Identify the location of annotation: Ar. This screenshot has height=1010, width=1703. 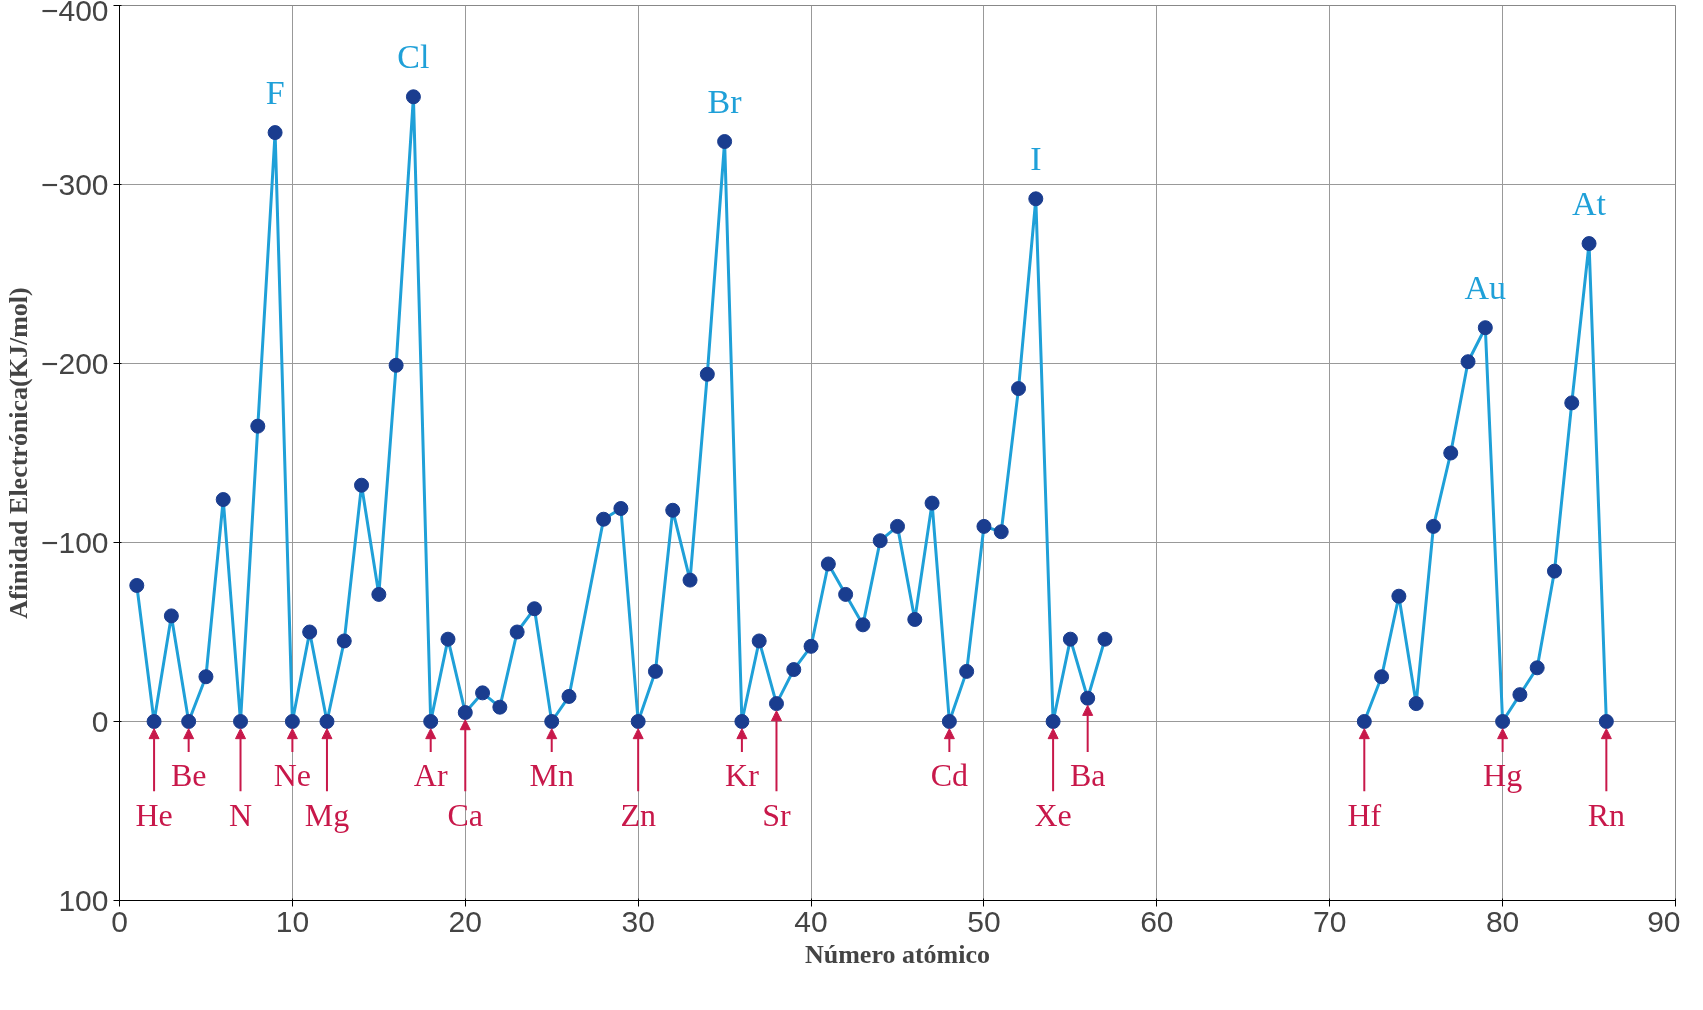
(430, 775).